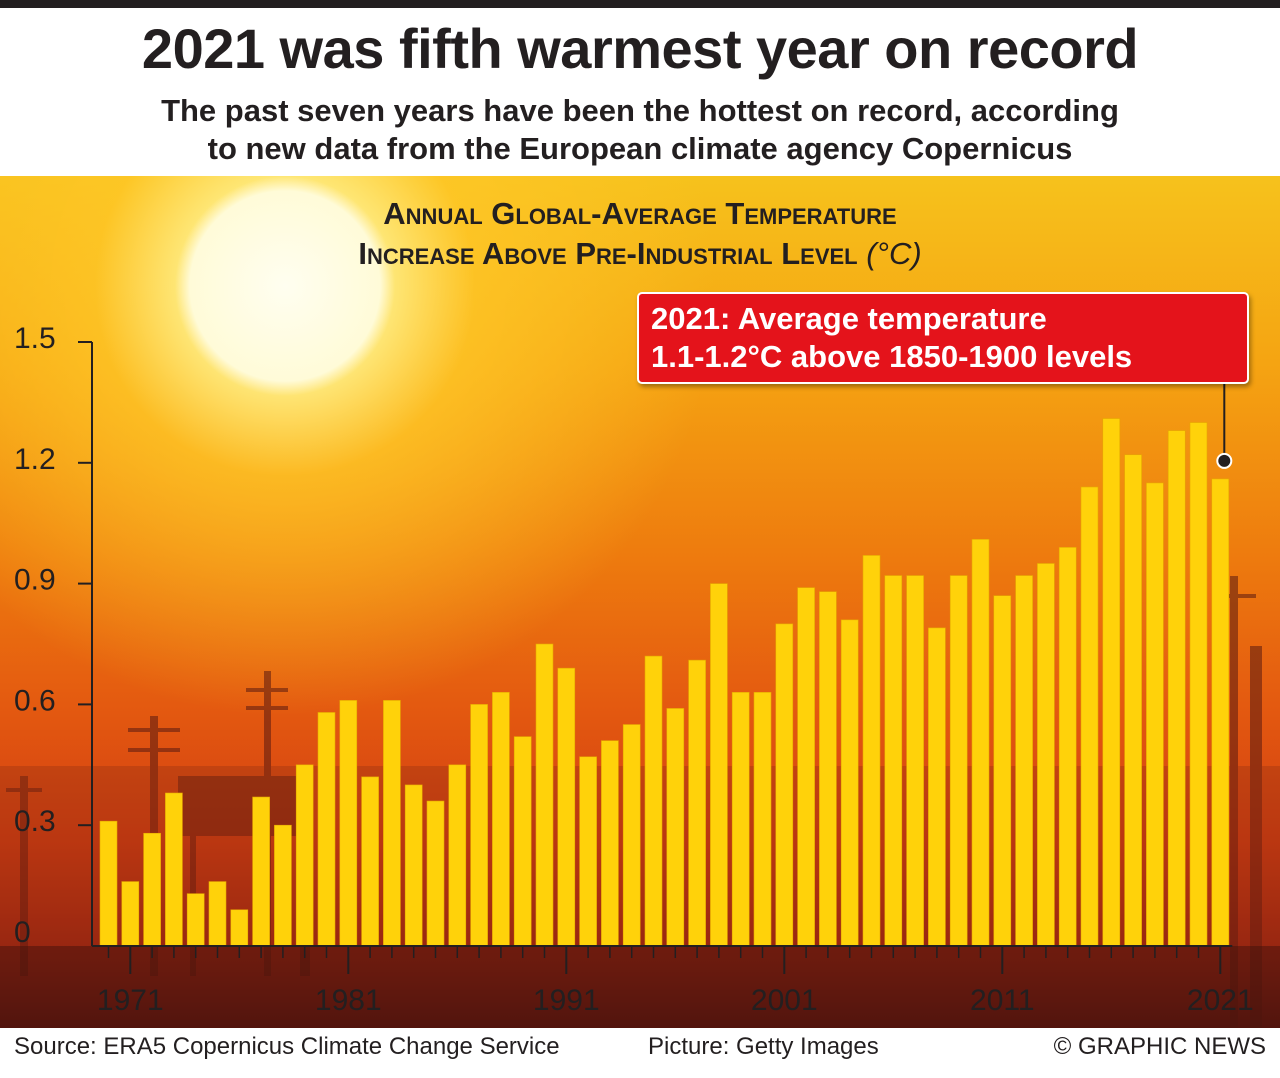  Describe the element at coordinates (35, 459) in the screenshot. I see `y-tick-label-4: 1.2` at that location.